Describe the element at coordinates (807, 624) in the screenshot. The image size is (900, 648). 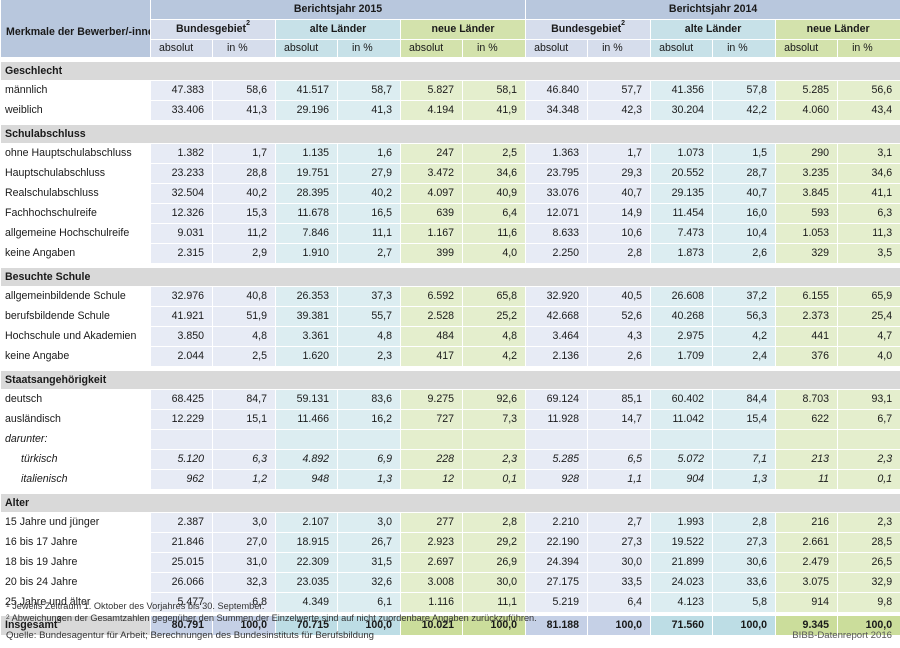
I see `value-absolute: 9.345` at that location.